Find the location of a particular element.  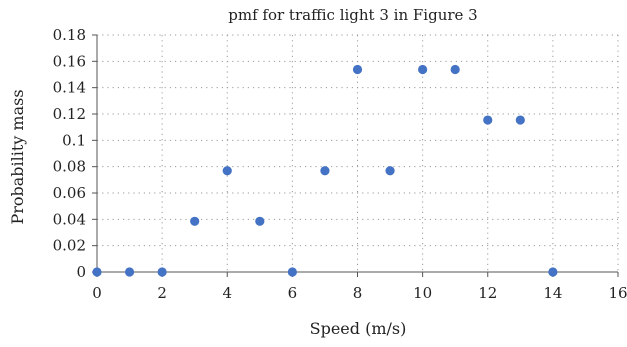

y-tick-label: 0 is located at coordinates (81, 272).